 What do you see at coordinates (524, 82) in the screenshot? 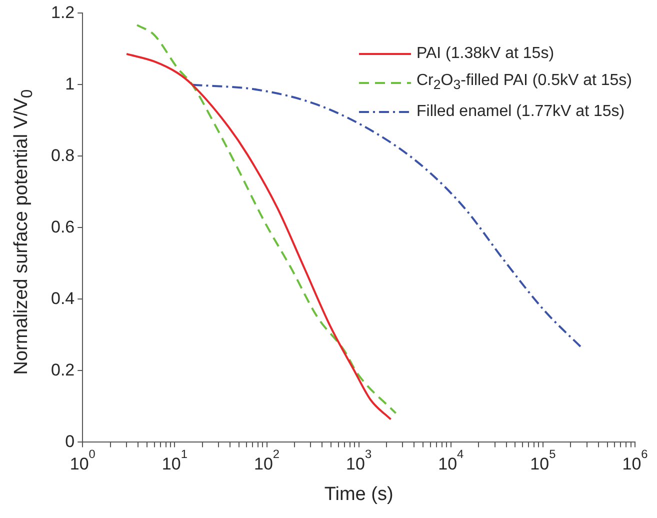
I see `legend-label: Cr$_{2}$O$_{3}$-filled PAI (0.5kV at 15s)` at bounding box center [524, 82].